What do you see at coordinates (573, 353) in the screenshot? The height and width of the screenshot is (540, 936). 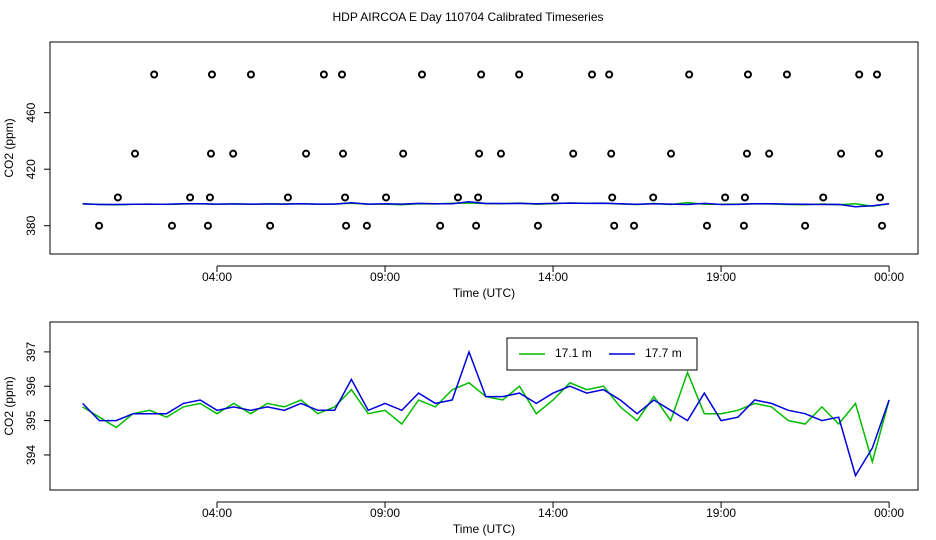 I see `legend-label: 17.1 m` at bounding box center [573, 353].